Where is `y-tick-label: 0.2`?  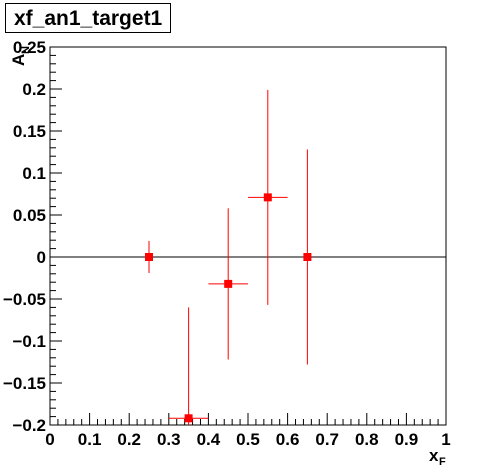 y-tick-label: 0.2 is located at coordinates (34, 89).